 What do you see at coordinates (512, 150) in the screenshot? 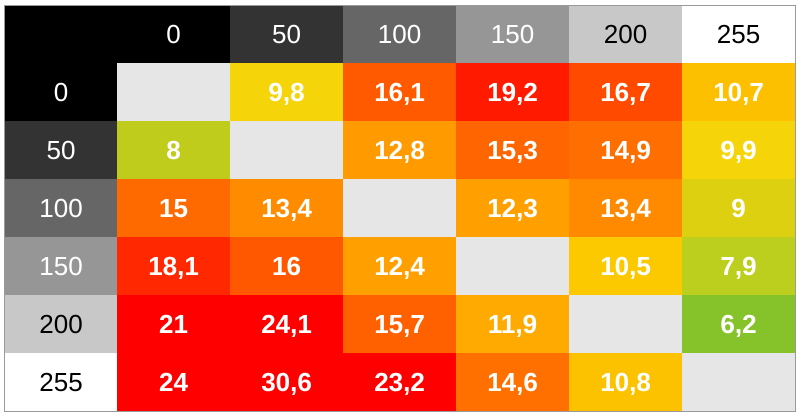
I see `heatmap-cell: 15,3` at bounding box center [512, 150].